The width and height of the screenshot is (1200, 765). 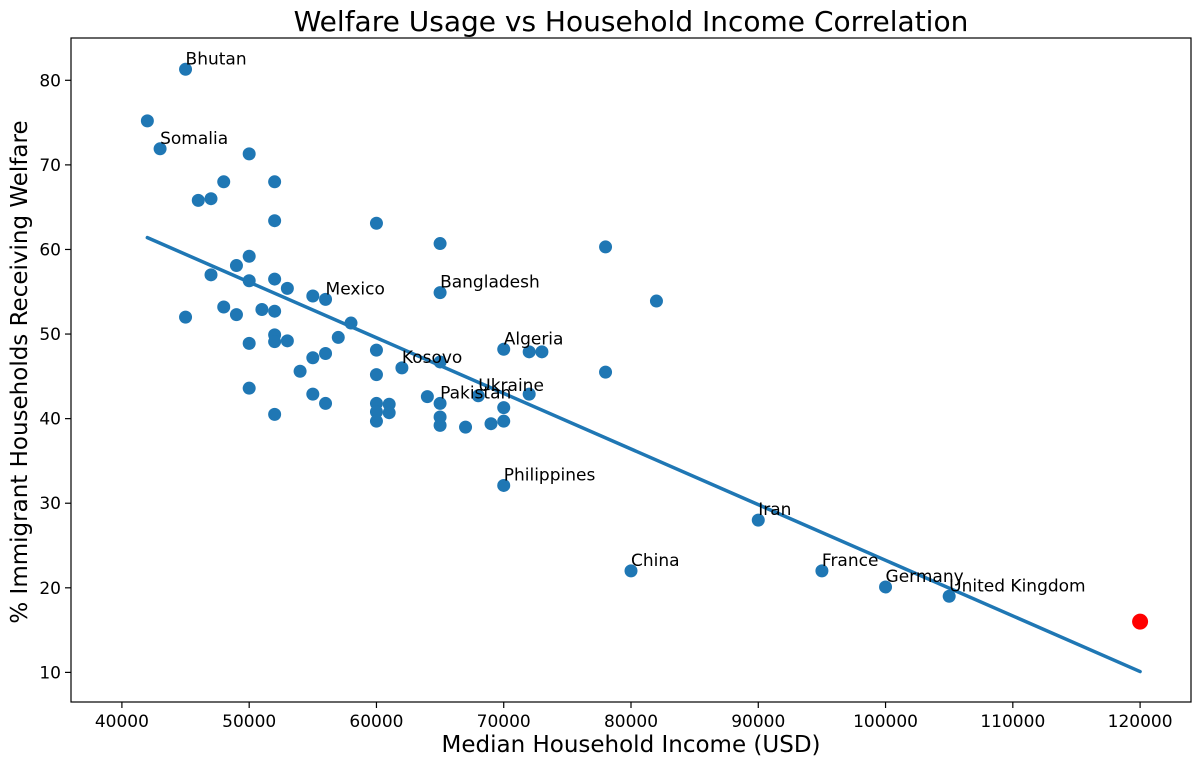 What do you see at coordinates (376, 722) in the screenshot?
I see `x-tick-label: 60000` at bounding box center [376, 722].